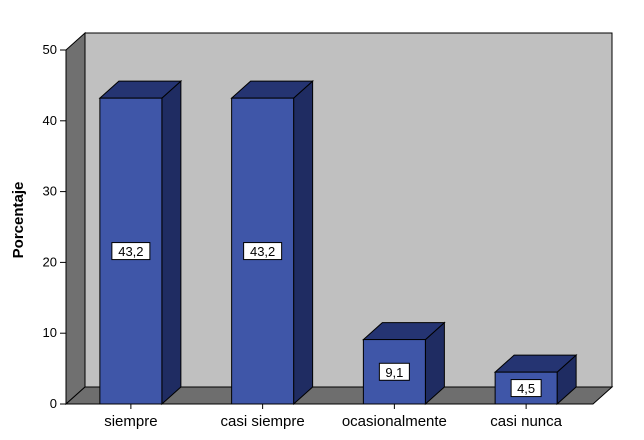 This screenshot has width=644, height=440. I want to click on y-axis: 0 10 20 30 40 50, so click(55, 226).